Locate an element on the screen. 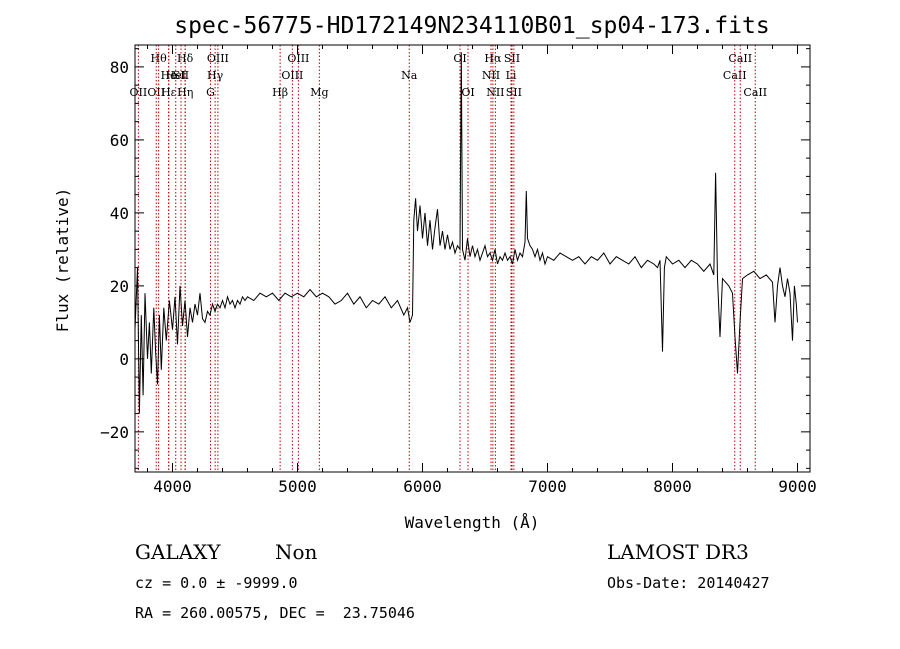 The width and height of the screenshot is (900, 649). coordinates-text: RA = 260.00575, DEC = 23.75046 is located at coordinates (275, 613).